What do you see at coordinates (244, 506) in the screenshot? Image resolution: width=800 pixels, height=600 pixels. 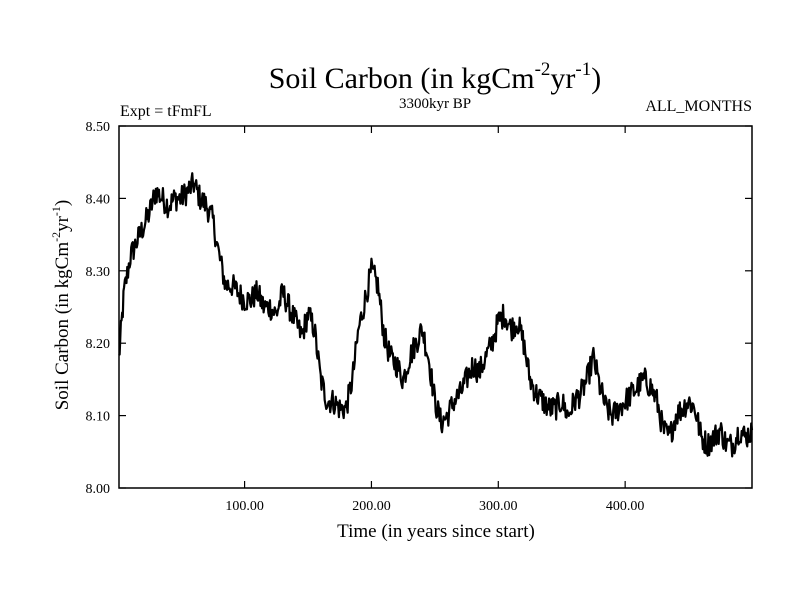 I see `x-tick-label: 100.00` at bounding box center [244, 506].